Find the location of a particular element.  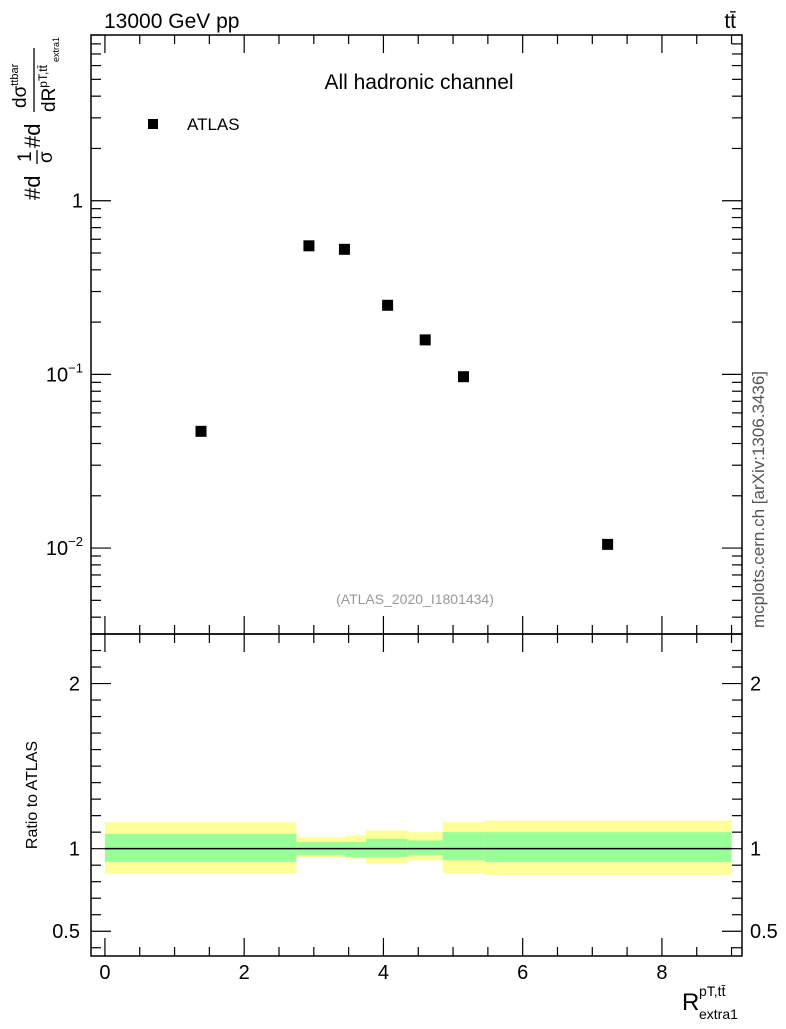

ylabel-prefix: #d is located at coordinates (32, 188).